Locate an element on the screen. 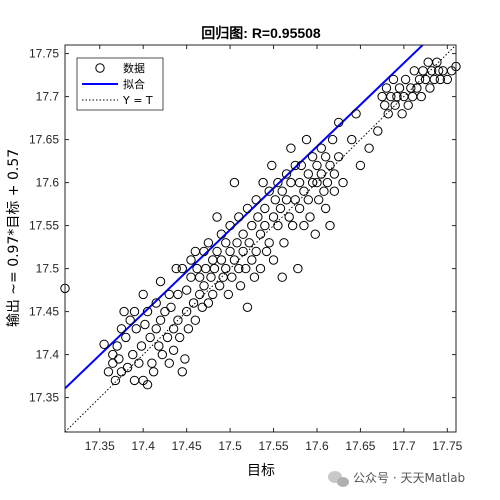  chart-title: 回归图: R=0.95508 is located at coordinates (261, 33).